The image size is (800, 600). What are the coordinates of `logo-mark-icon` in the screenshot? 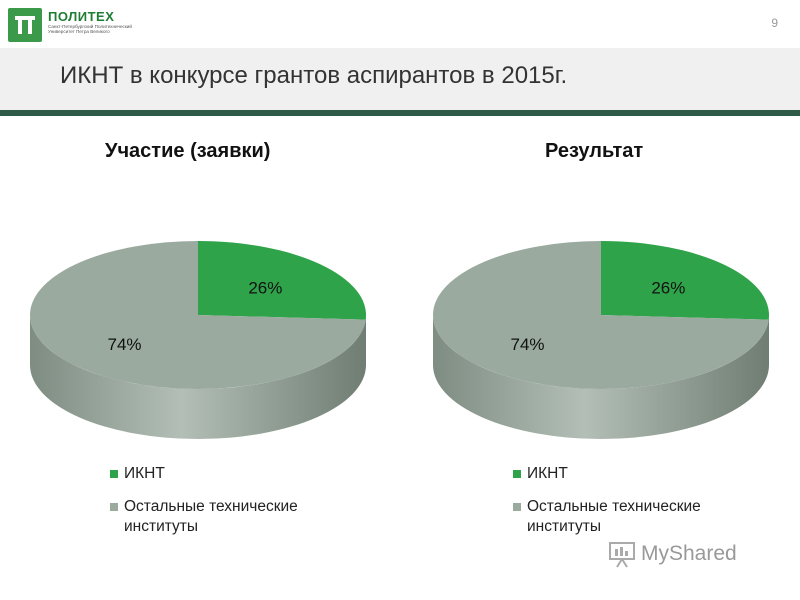 It's located at (25, 25).